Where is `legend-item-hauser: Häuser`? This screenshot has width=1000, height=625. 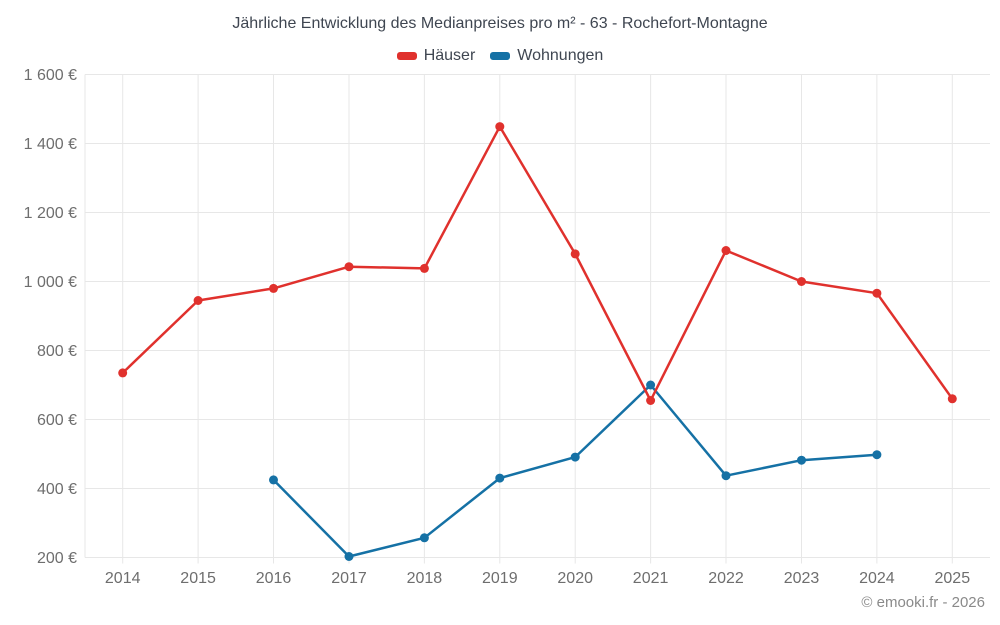
legend-item-hauser: Häuser is located at coordinates (436, 56).